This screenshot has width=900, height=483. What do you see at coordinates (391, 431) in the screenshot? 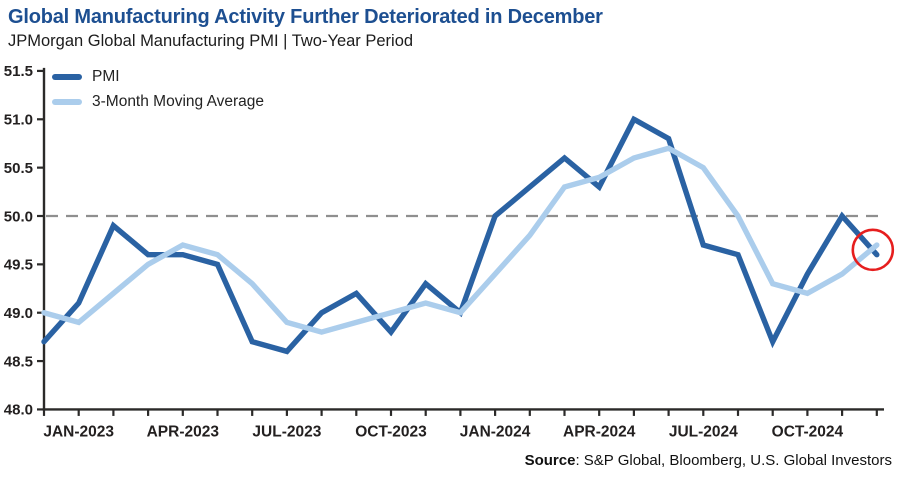
I see `x-tick-label: OCT-2023` at bounding box center [391, 431].